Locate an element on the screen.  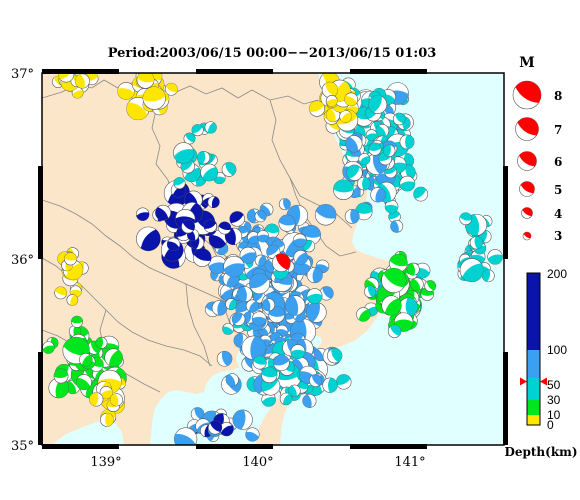
depth-scale-frame is located at coordinates (533, 349).